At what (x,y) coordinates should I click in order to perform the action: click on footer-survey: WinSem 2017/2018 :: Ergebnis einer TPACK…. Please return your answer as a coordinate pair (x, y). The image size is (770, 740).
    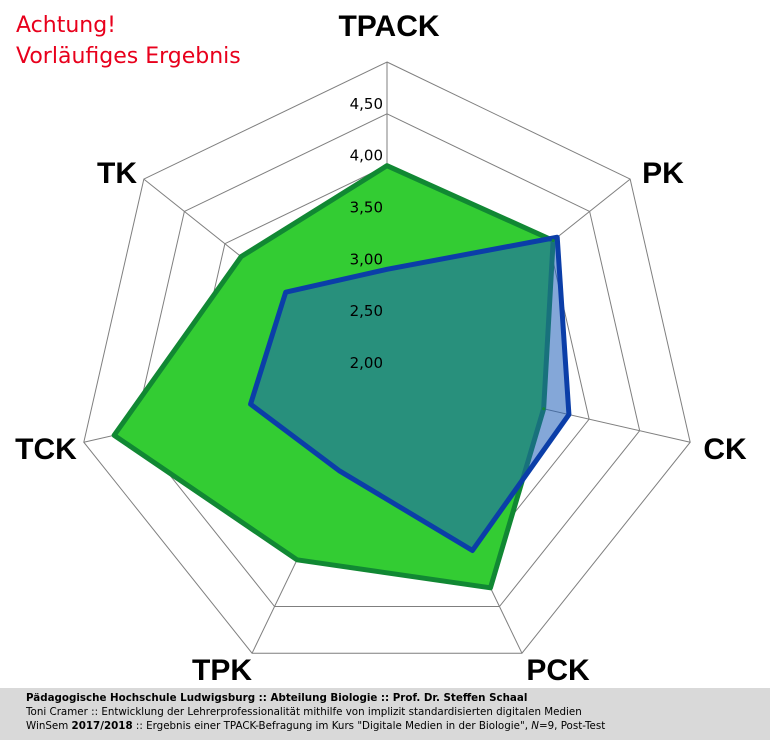
    Looking at the image, I should click on (398, 726).